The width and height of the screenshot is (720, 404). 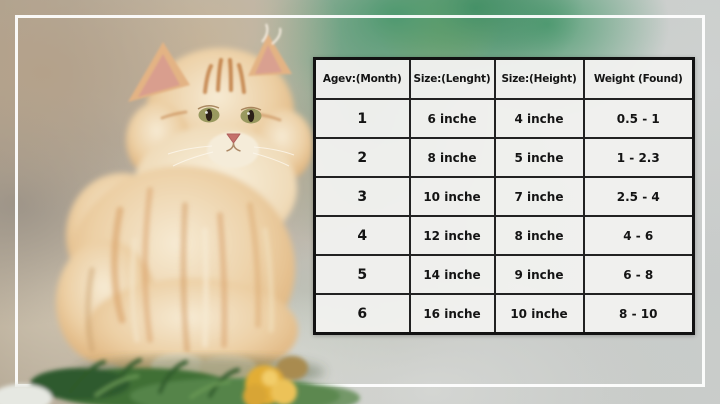 What do you see at coordinates (452, 118) in the screenshot?
I see `table-cell: 6 inche` at bounding box center [452, 118].